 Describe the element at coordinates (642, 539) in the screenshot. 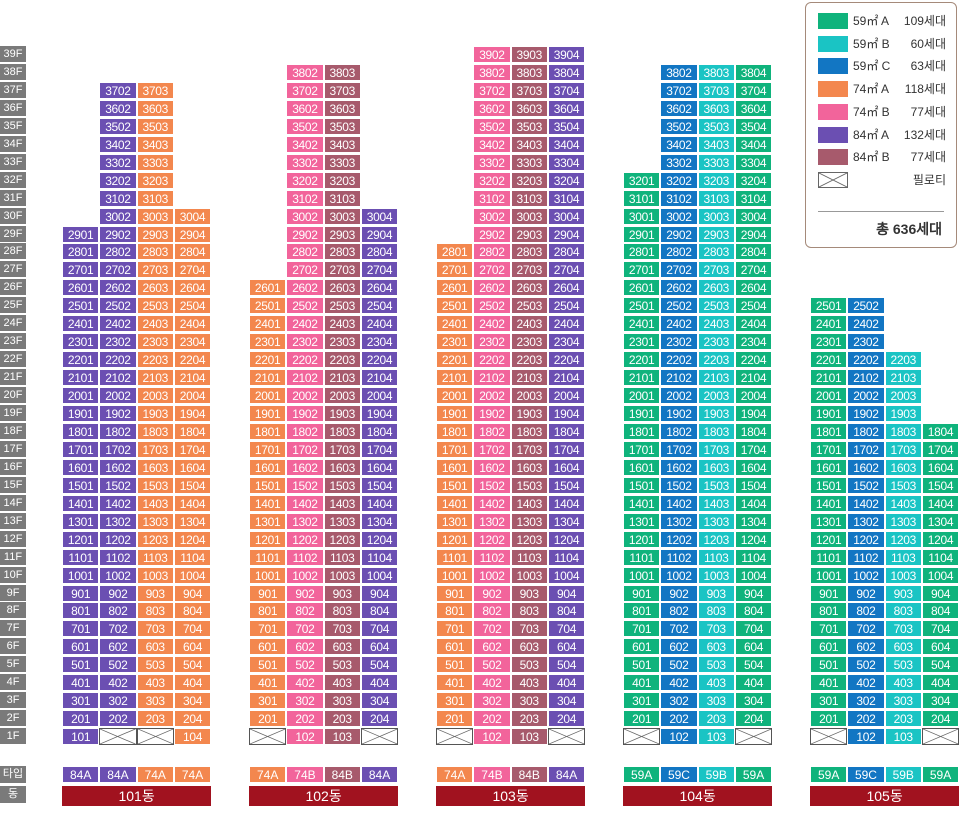

I see `unit-cell: 1201` at that location.